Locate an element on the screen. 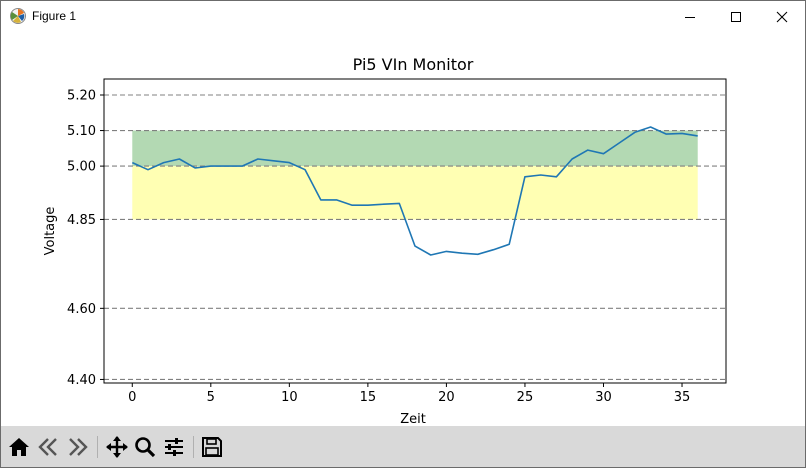  y-tick-label: 5.20 is located at coordinates (81, 96).